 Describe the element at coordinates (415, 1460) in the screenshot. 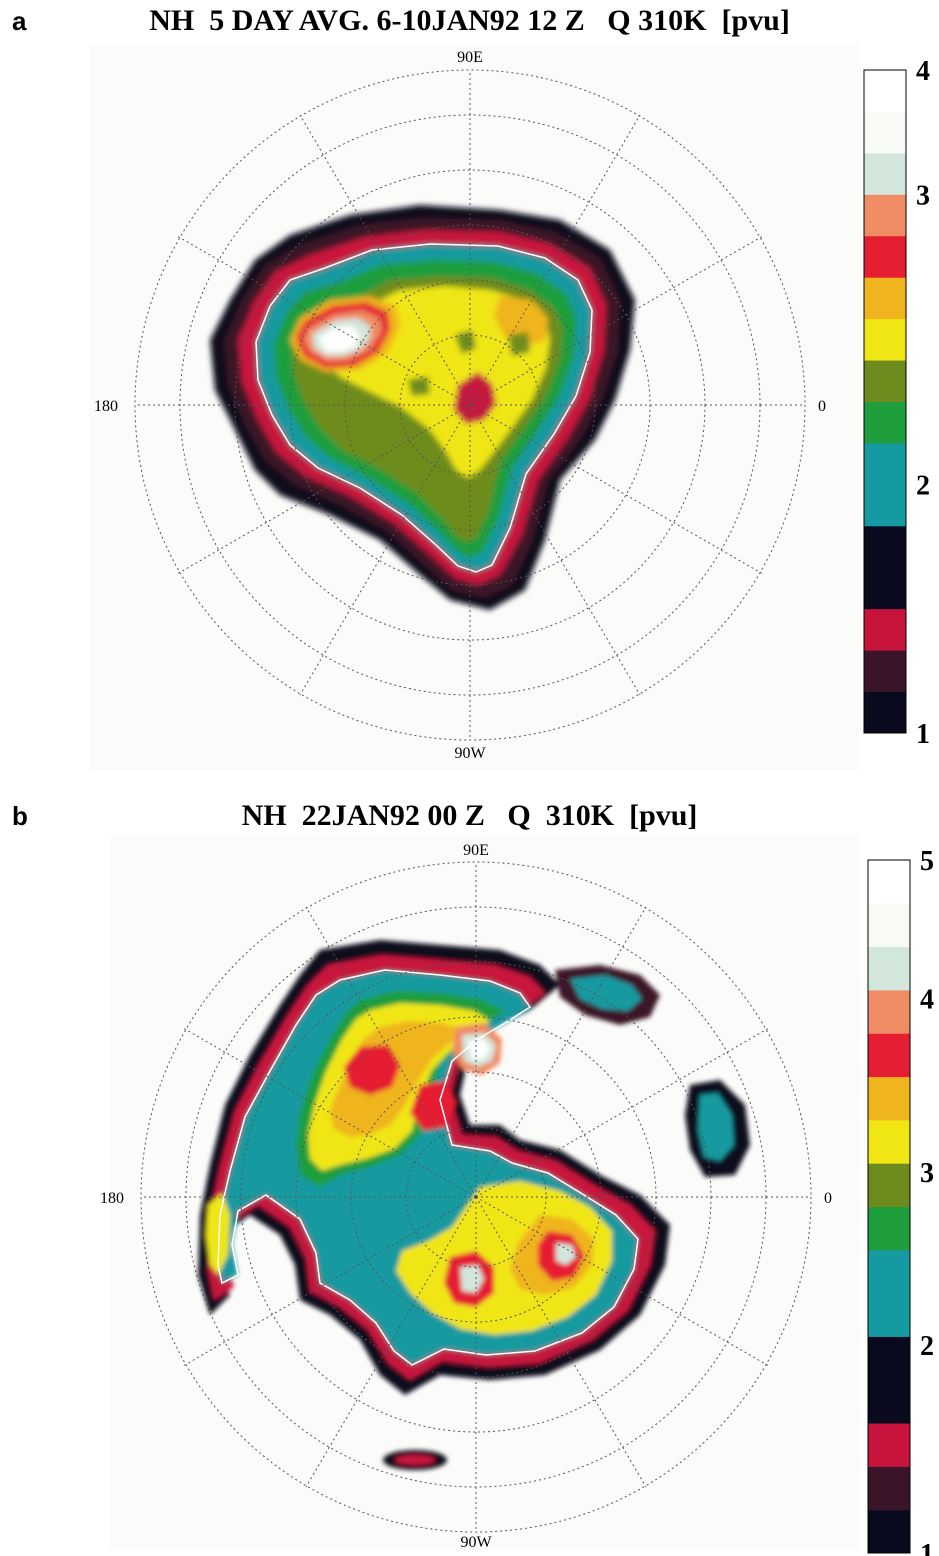

I see `pv-small-ellipse-inner` at that location.